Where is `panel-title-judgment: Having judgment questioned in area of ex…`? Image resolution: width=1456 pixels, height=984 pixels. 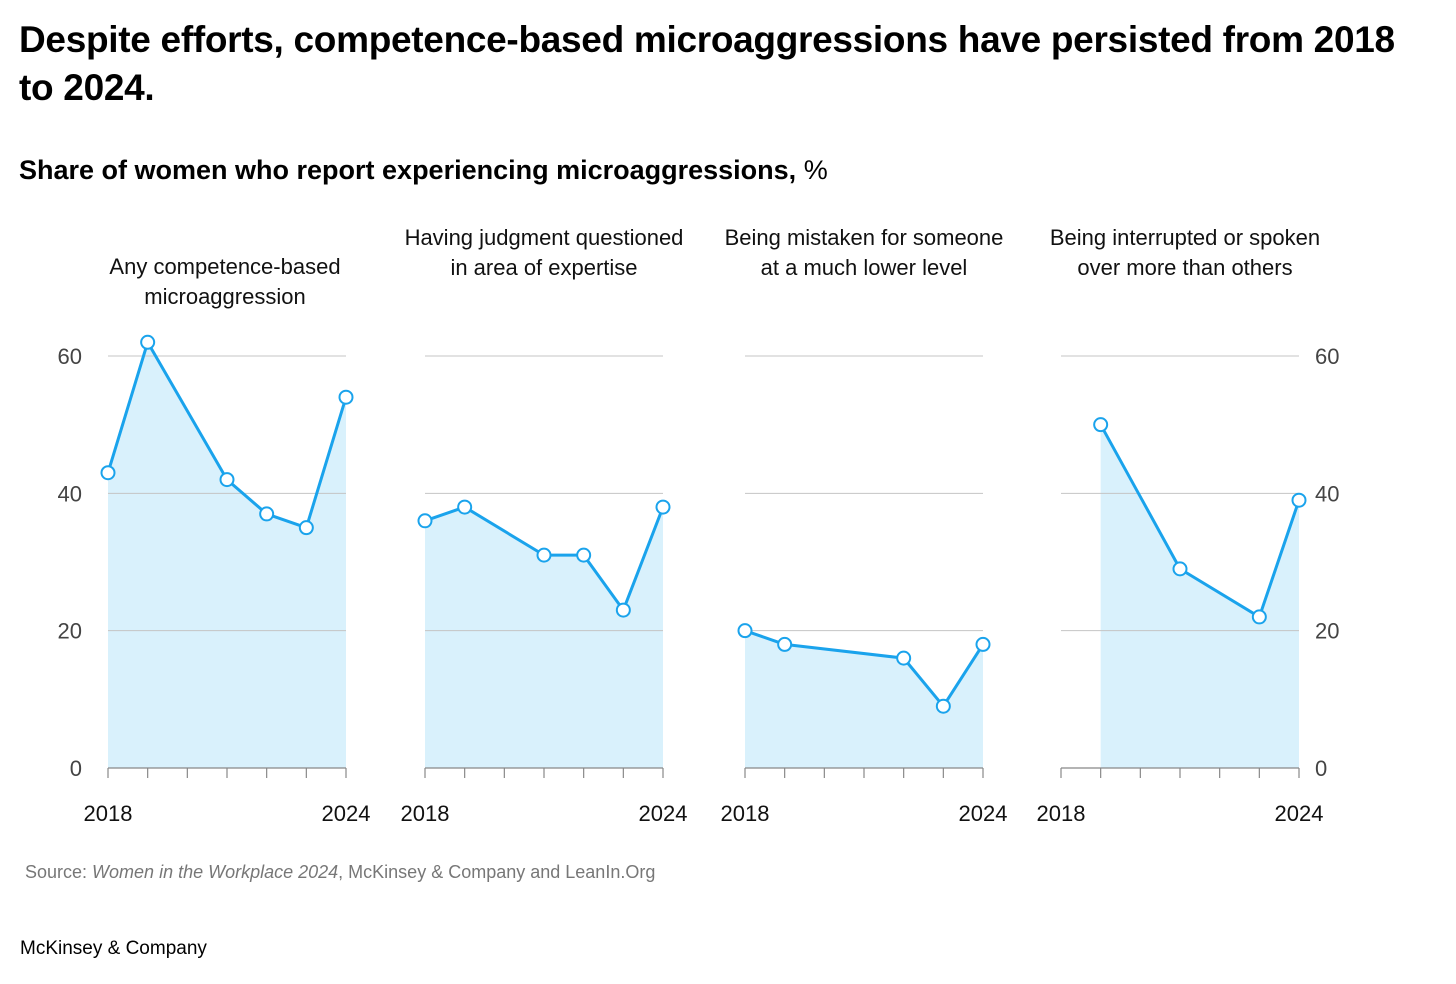
panel-title-judgment: Having judgment questioned in area of ex… is located at coordinates (544, 252).